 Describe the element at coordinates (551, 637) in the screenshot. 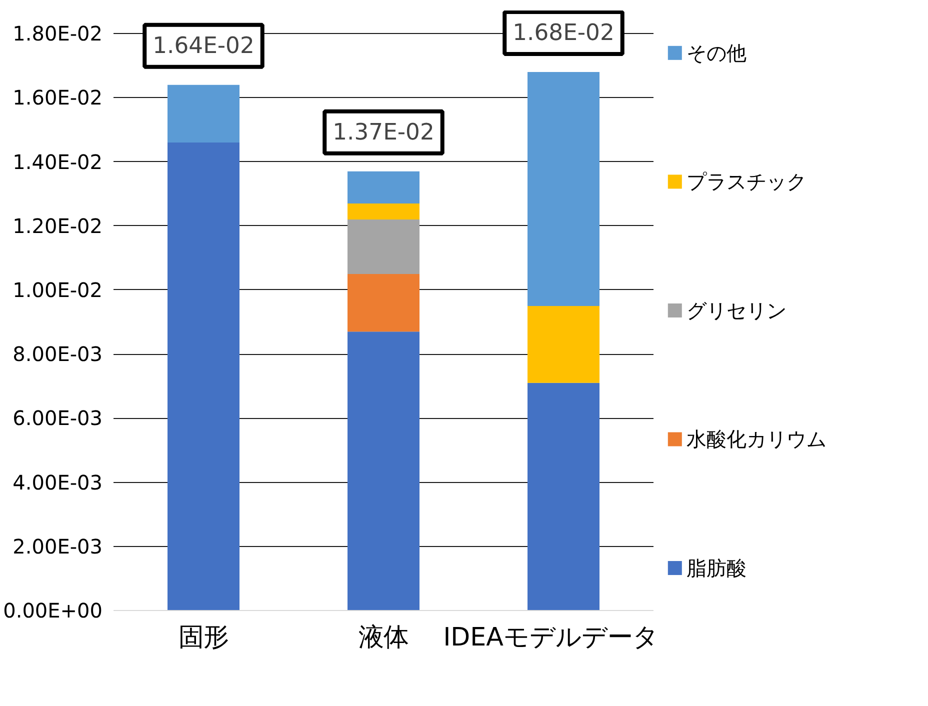

I see `x-tick-label: IDEAモデルデータ` at that location.